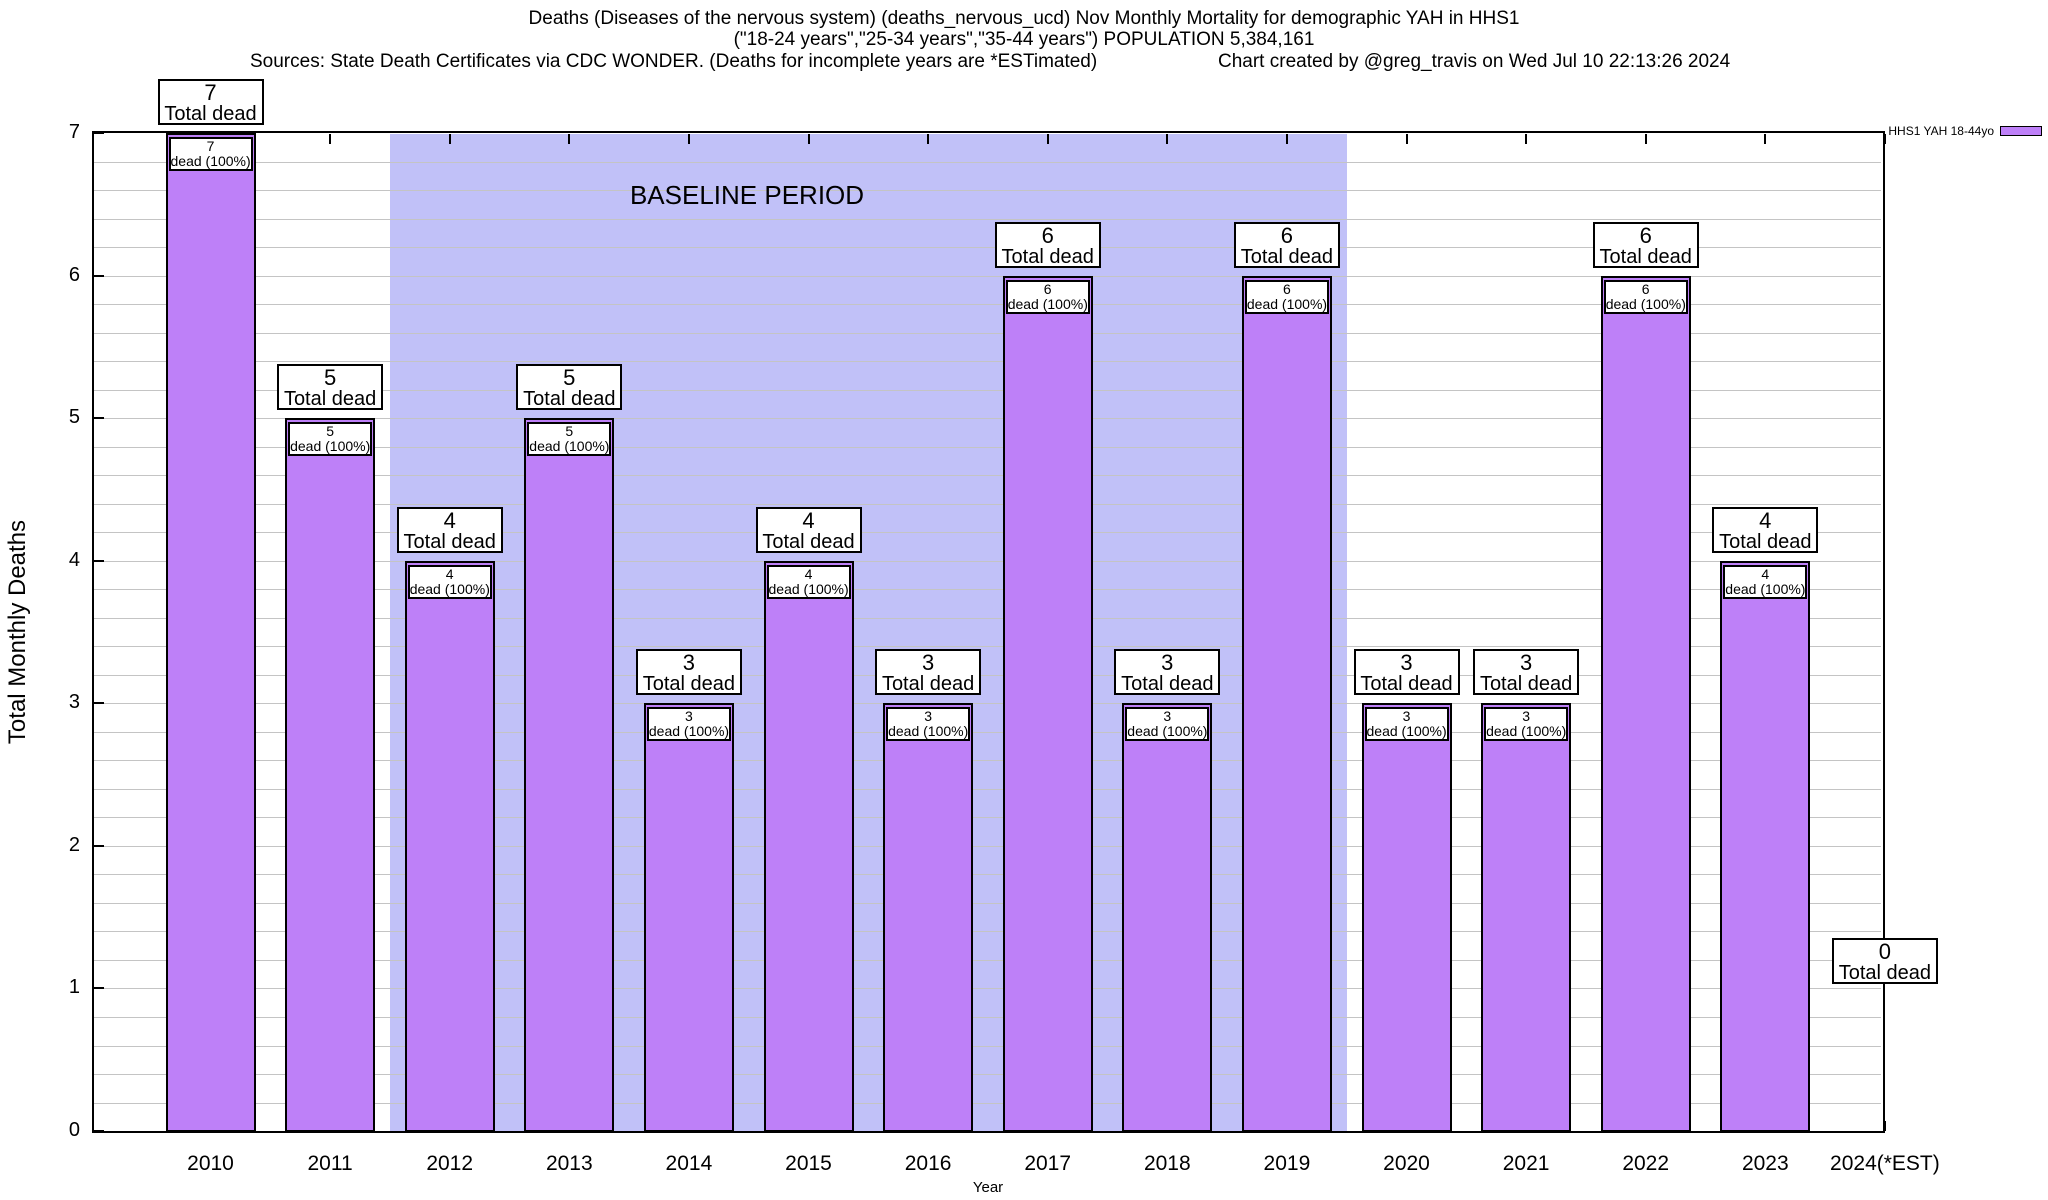 The image size is (2048, 1200). Describe the element at coordinates (1526, 731) in the screenshot. I see `bar-inner-caption-2021: dead (100%)` at that location.